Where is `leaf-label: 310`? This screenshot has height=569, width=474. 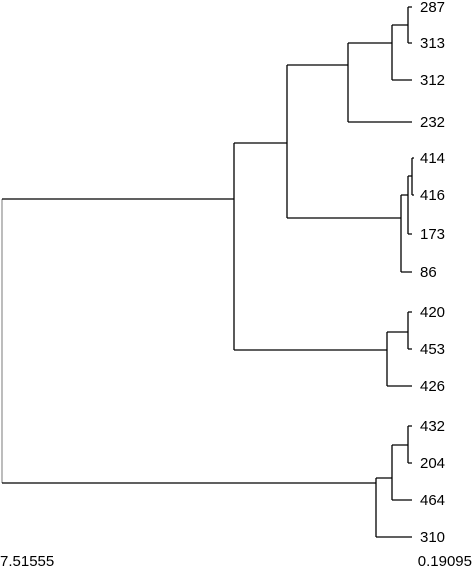
leaf-label: 310 is located at coordinates (432, 537).